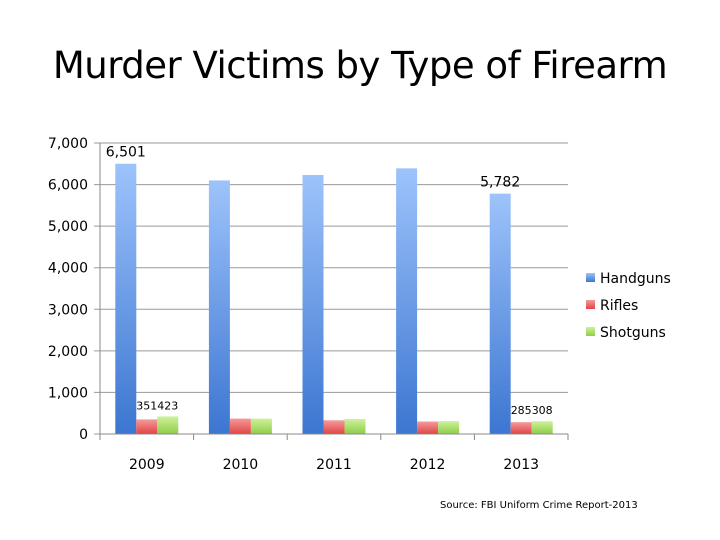 This screenshot has height=540, width=720. What do you see at coordinates (261, 426) in the screenshot?
I see `bar-shotguns-2010` at bounding box center [261, 426].